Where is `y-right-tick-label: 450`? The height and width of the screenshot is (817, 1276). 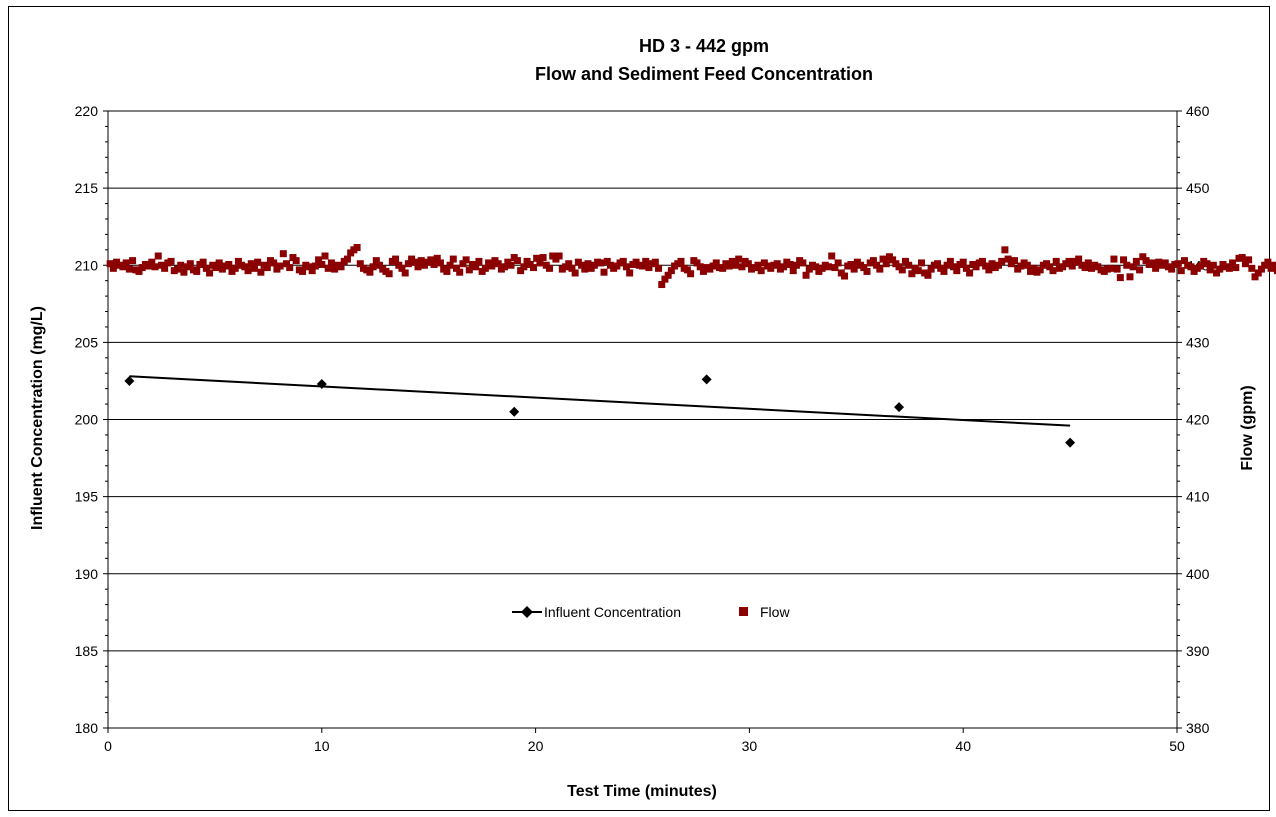 y-right-tick-label: 450 is located at coordinates (1198, 188).